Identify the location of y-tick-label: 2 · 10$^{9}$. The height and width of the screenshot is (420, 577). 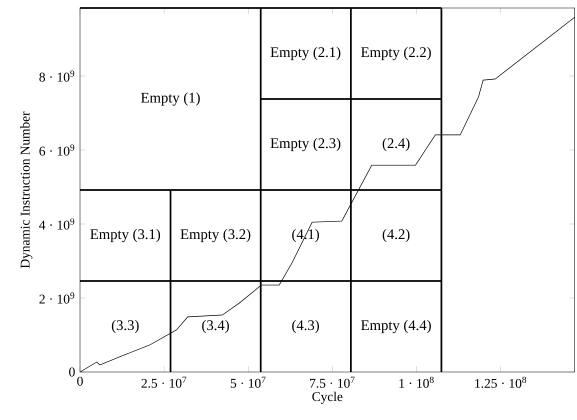
(56, 298).